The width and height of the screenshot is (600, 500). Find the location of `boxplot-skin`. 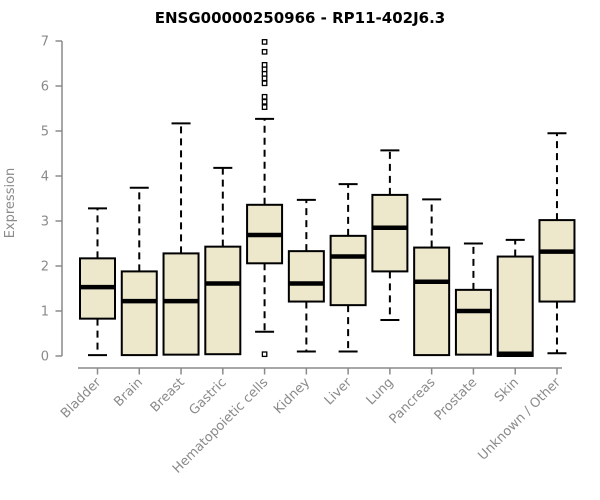

boxplot-skin is located at coordinates (515, 297).